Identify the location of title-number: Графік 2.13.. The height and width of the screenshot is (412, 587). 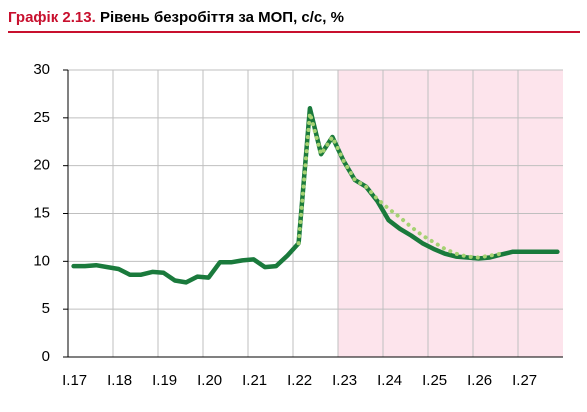
(52, 17).